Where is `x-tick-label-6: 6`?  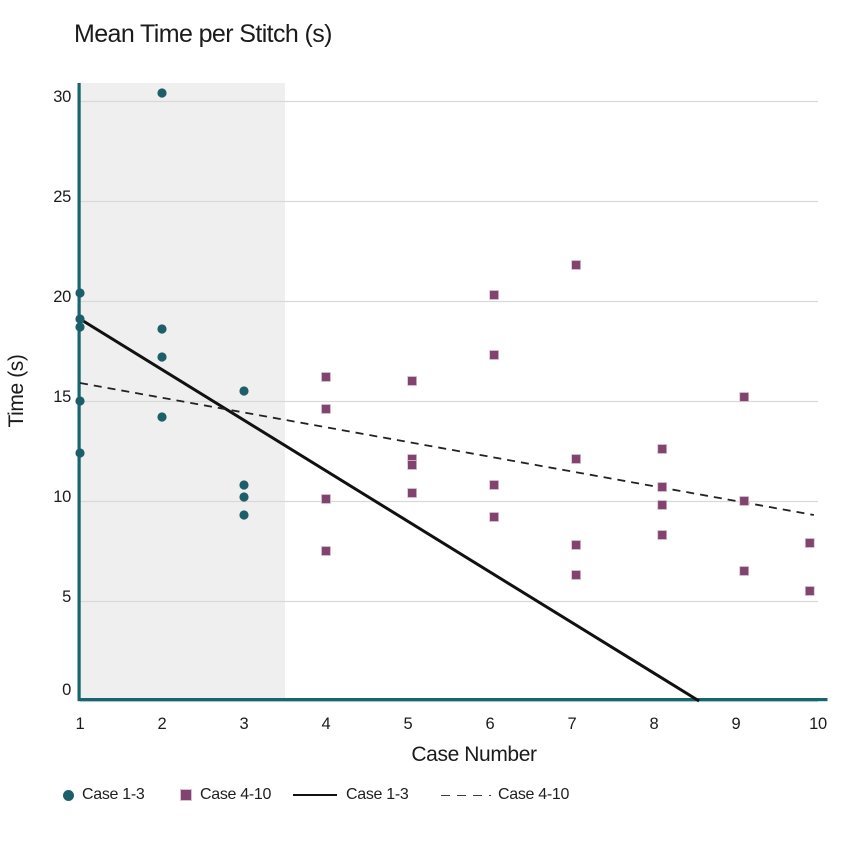 x-tick-label-6: 6 is located at coordinates (490, 724).